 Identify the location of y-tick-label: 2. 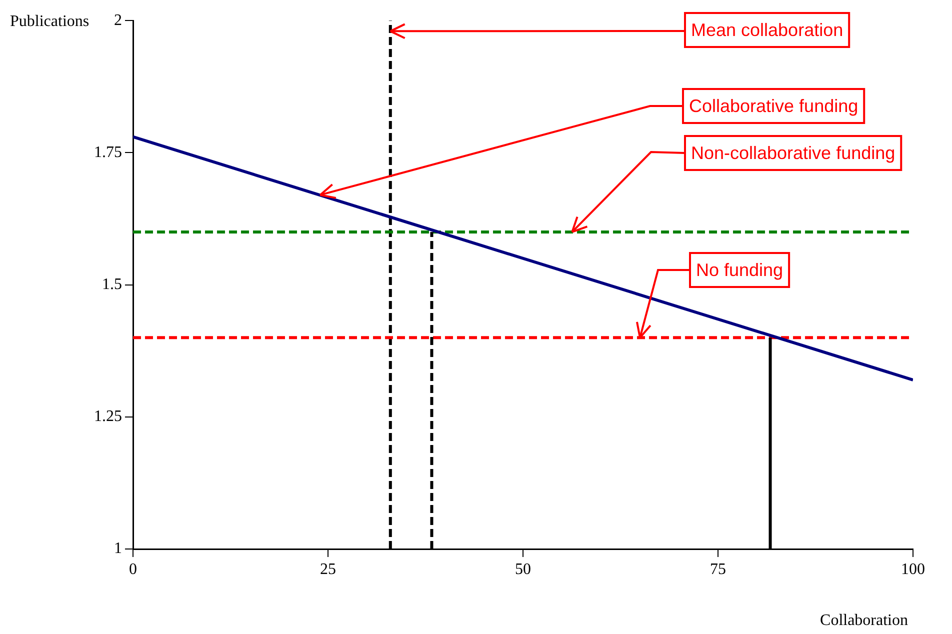
(118, 20).